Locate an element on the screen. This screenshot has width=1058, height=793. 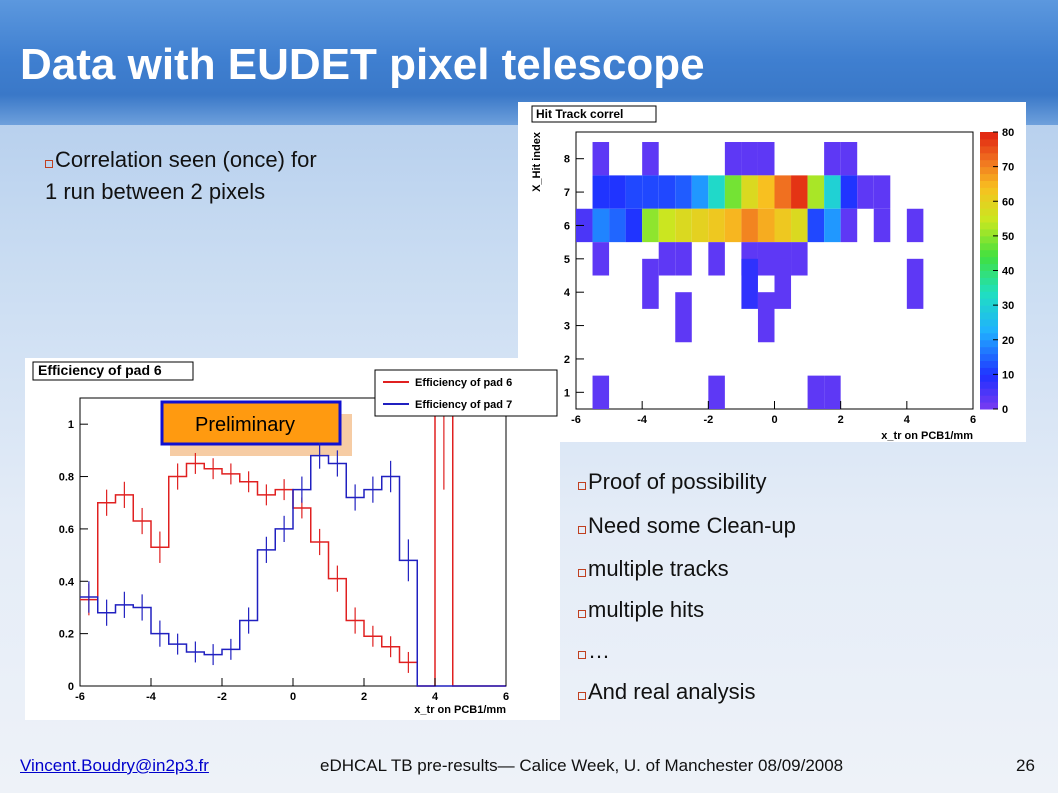
heatmap-title-box is located at coordinates (594, 114).